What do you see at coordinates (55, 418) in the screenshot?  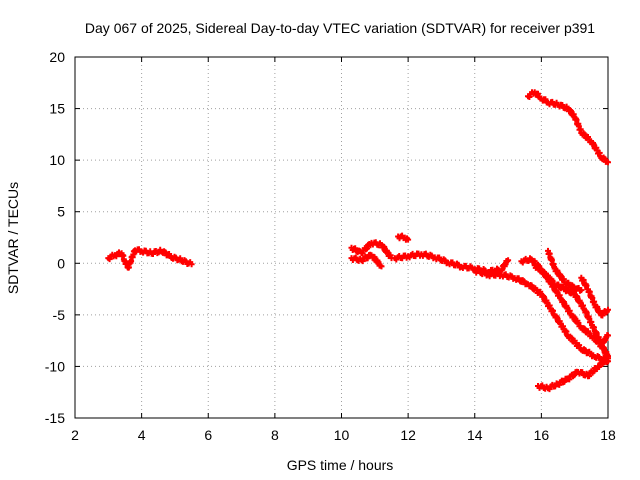 I see `y-tick-label: -15` at bounding box center [55, 418].